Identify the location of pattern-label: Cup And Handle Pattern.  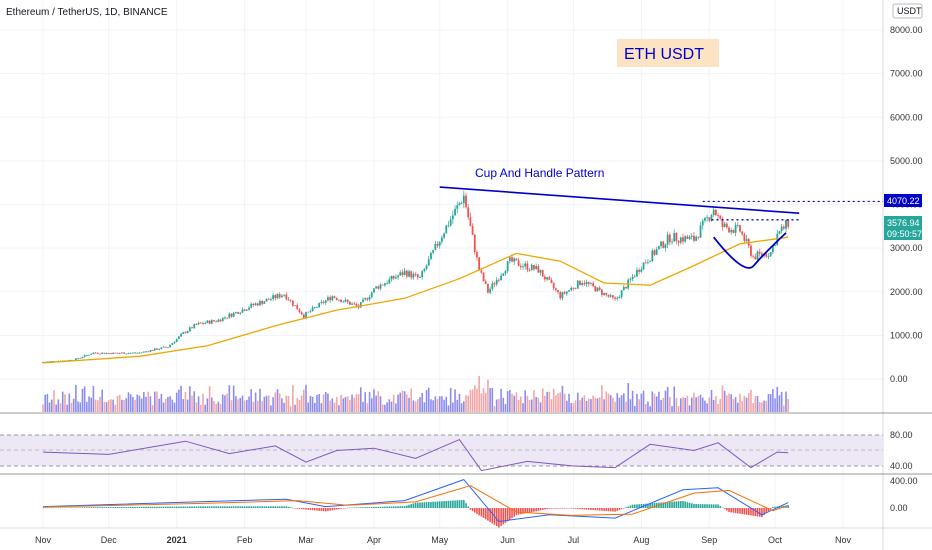
(539, 173).